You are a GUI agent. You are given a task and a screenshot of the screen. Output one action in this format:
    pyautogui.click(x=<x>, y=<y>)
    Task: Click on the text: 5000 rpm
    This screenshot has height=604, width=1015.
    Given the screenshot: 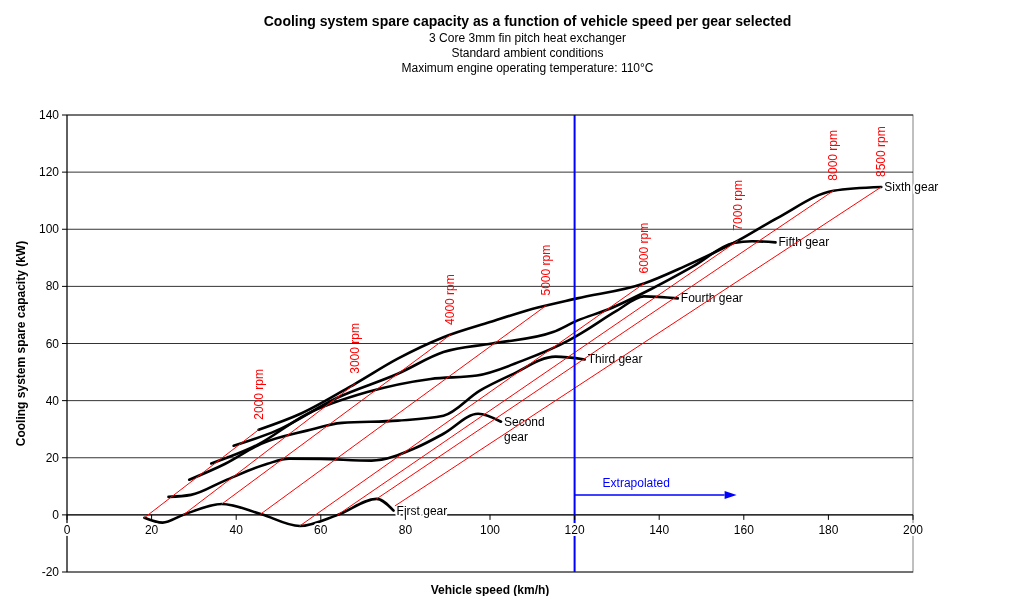 What is the action you would take?
    pyautogui.click(x=546, y=270)
    